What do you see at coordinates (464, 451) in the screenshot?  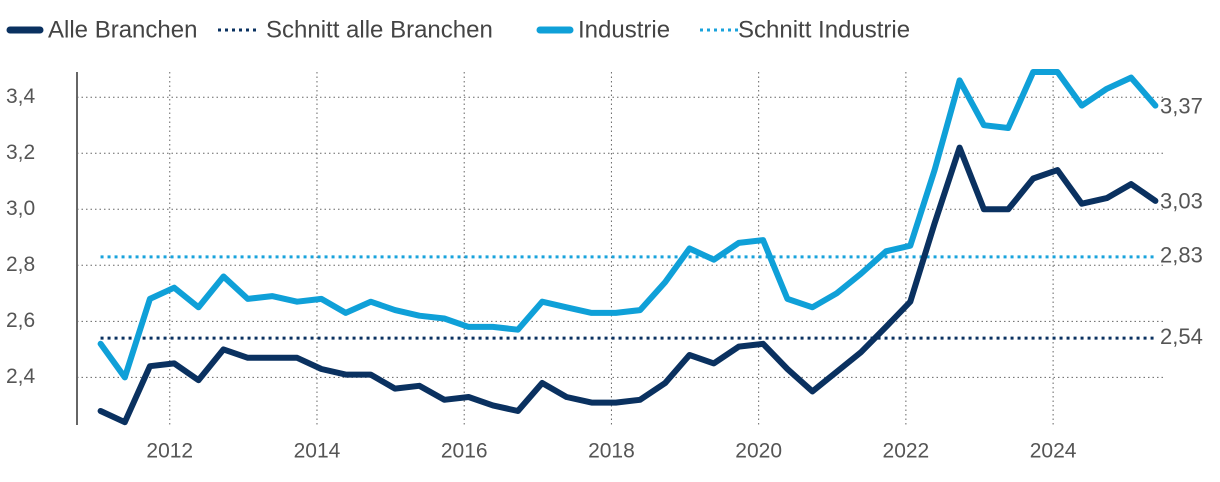 I see `x-tick-label: 2016` at bounding box center [464, 451].